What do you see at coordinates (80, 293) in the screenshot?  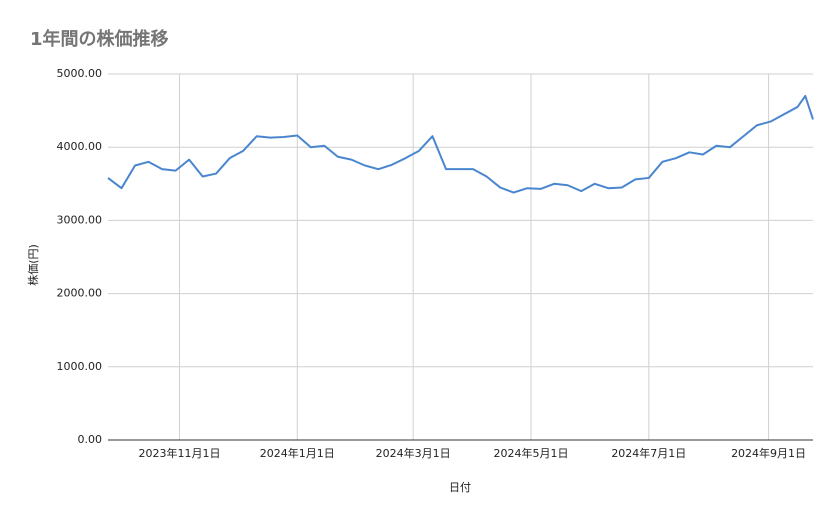 I see `y-tick-label: 2000.00` at bounding box center [80, 293].